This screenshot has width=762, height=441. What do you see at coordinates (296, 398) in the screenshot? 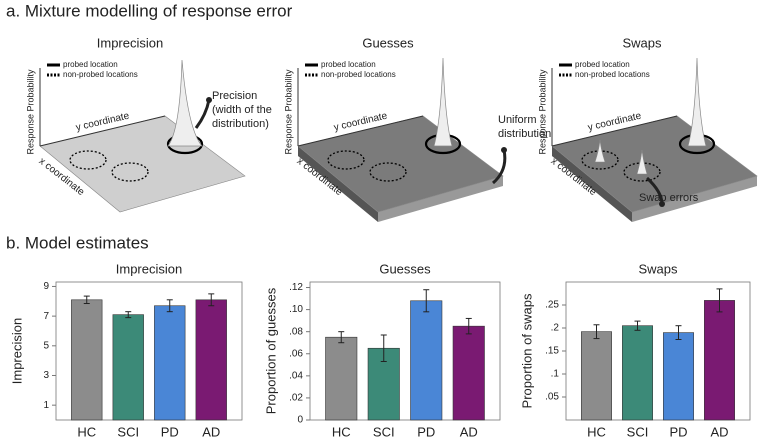
I see `y-tick-label: .02` at bounding box center [296, 398].